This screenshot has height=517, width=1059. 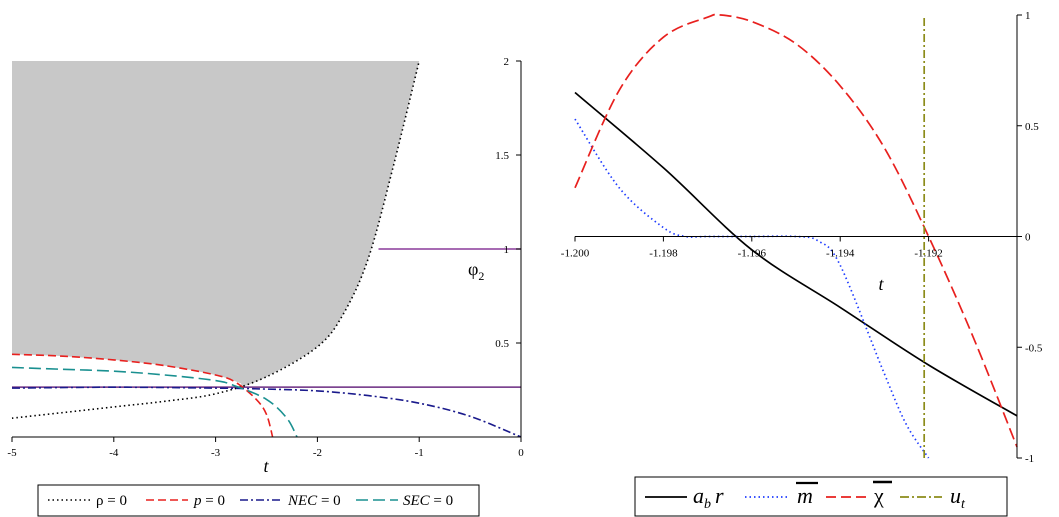 I want to click on legend-label-rho: ρ = 0, so click(x=111, y=501).